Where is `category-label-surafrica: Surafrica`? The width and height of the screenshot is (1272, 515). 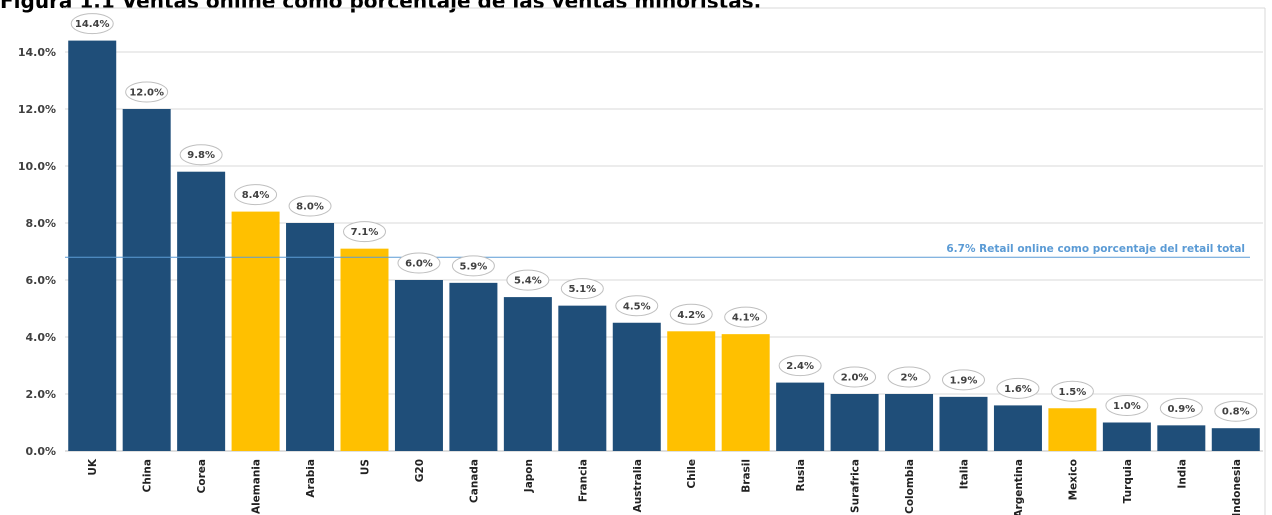 category-label-surafrica: Surafrica is located at coordinates (856, 486).